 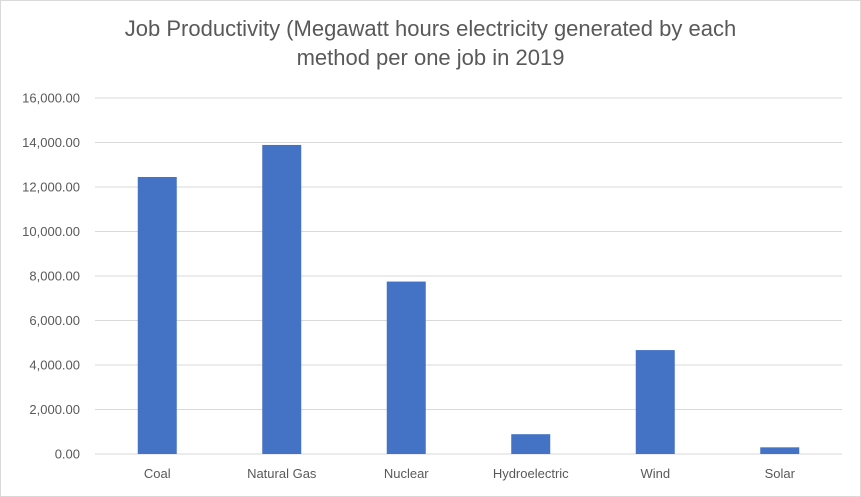 What do you see at coordinates (54, 365) in the screenshot?
I see `y-tick-label: 4,000.00` at bounding box center [54, 365].